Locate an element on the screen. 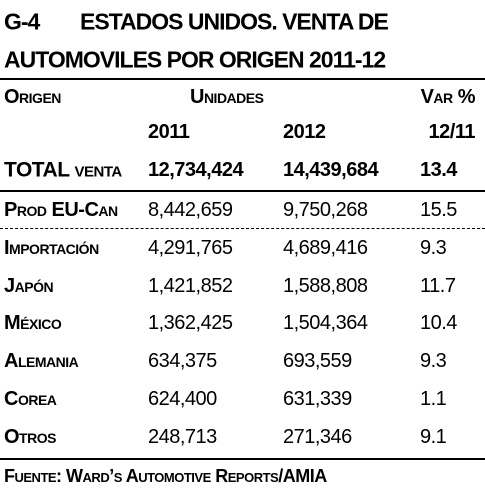 The image size is (485, 500). cell: 693,559 is located at coordinates (317, 361).